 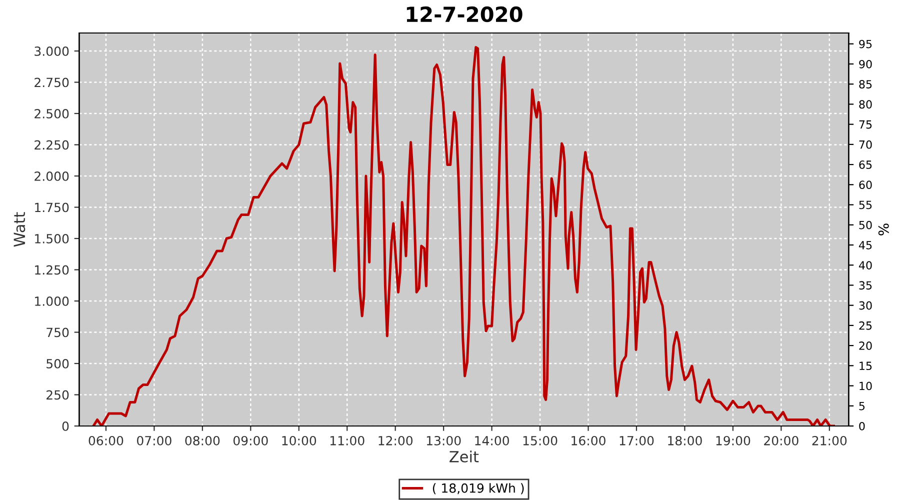 What do you see at coordinates (20, 229) in the screenshot?
I see `y-axis-title: Watt` at bounding box center [20, 229].